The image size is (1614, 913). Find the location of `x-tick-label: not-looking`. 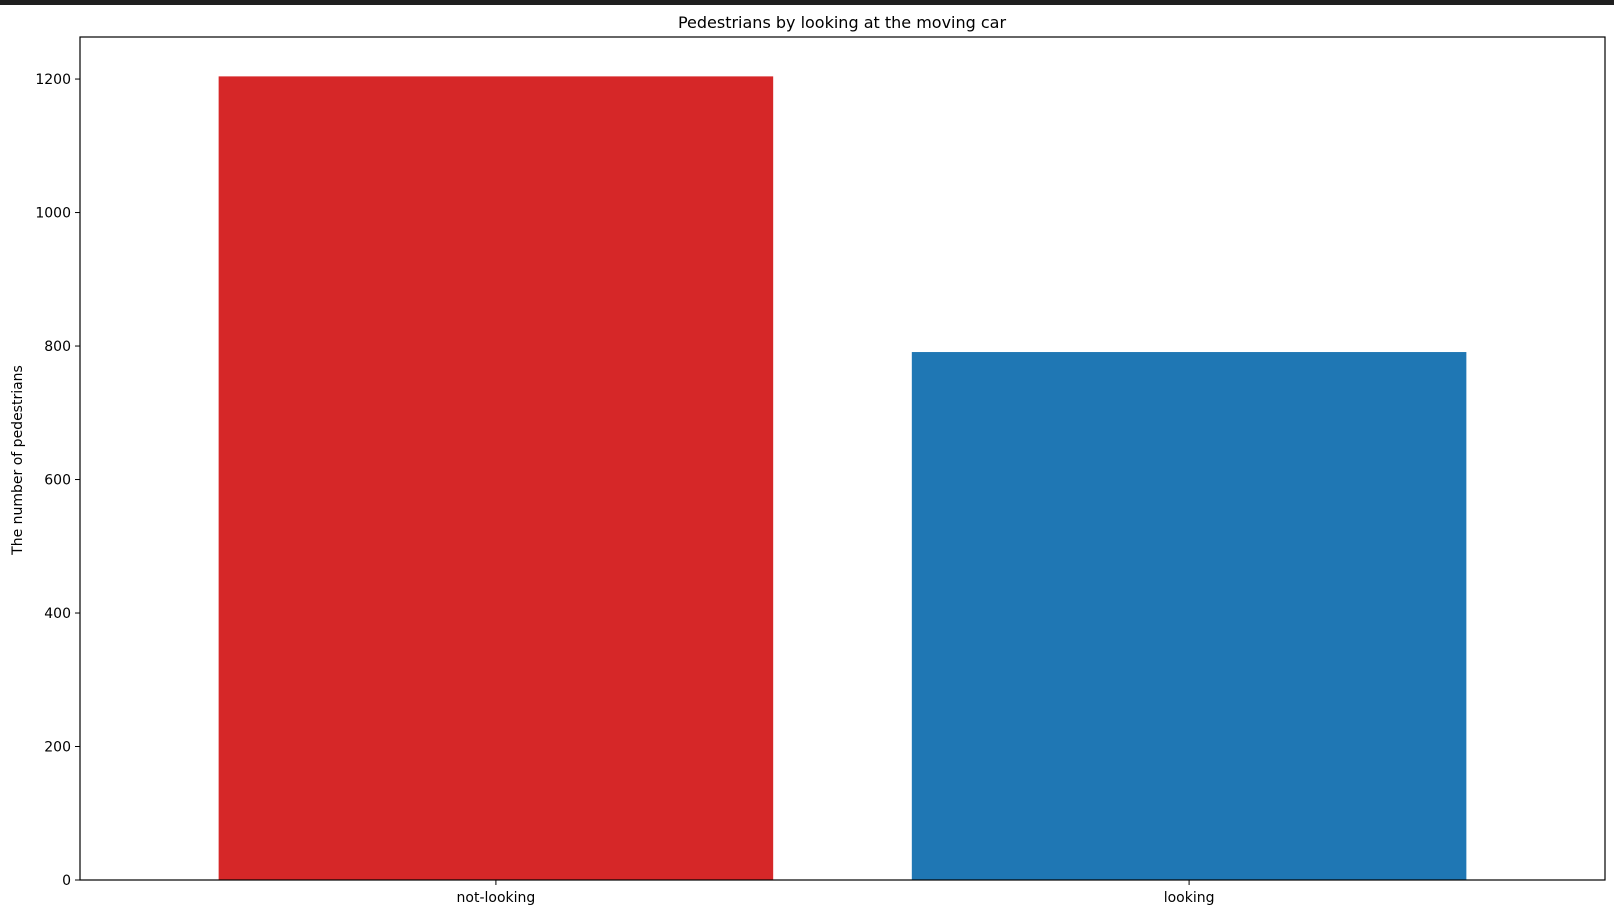

x-tick-label: not-looking is located at coordinates (496, 898).